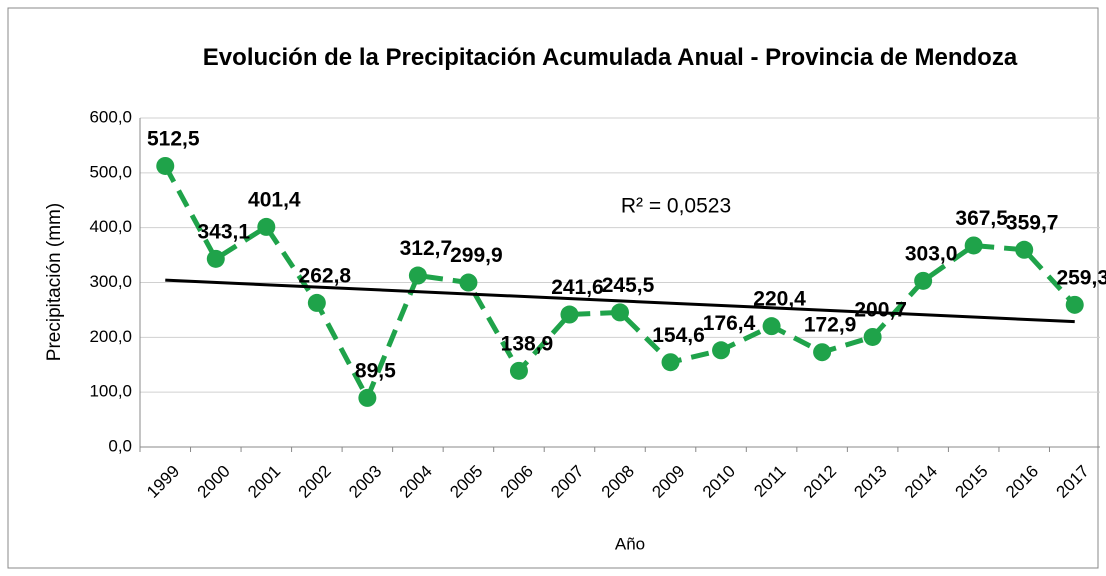 This screenshot has height=576, width=1106. Describe the element at coordinates (110, 391) in the screenshot. I see `y-tick-label: 100,0` at that location.